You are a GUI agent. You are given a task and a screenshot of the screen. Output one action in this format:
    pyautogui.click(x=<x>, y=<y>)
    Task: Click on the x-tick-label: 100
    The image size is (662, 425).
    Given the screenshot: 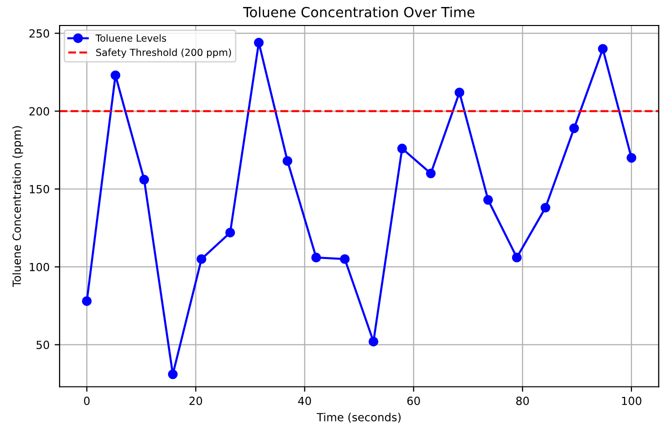 What is the action you would take?
    pyautogui.click(x=632, y=401)
    